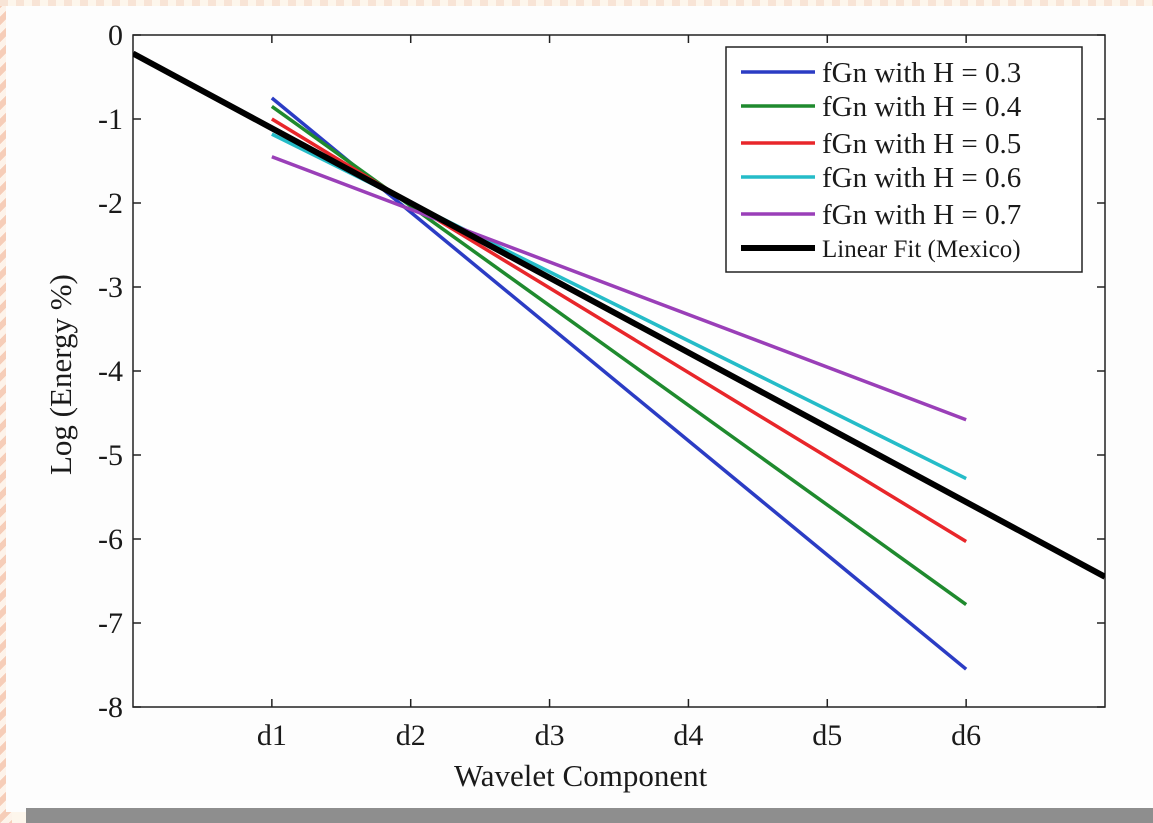 This screenshot has height=823, width=1153. What do you see at coordinates (921, 144) in the screenshot?
I see `legend-label: fGn with H = 0.5` at bounding box center [921, 144].